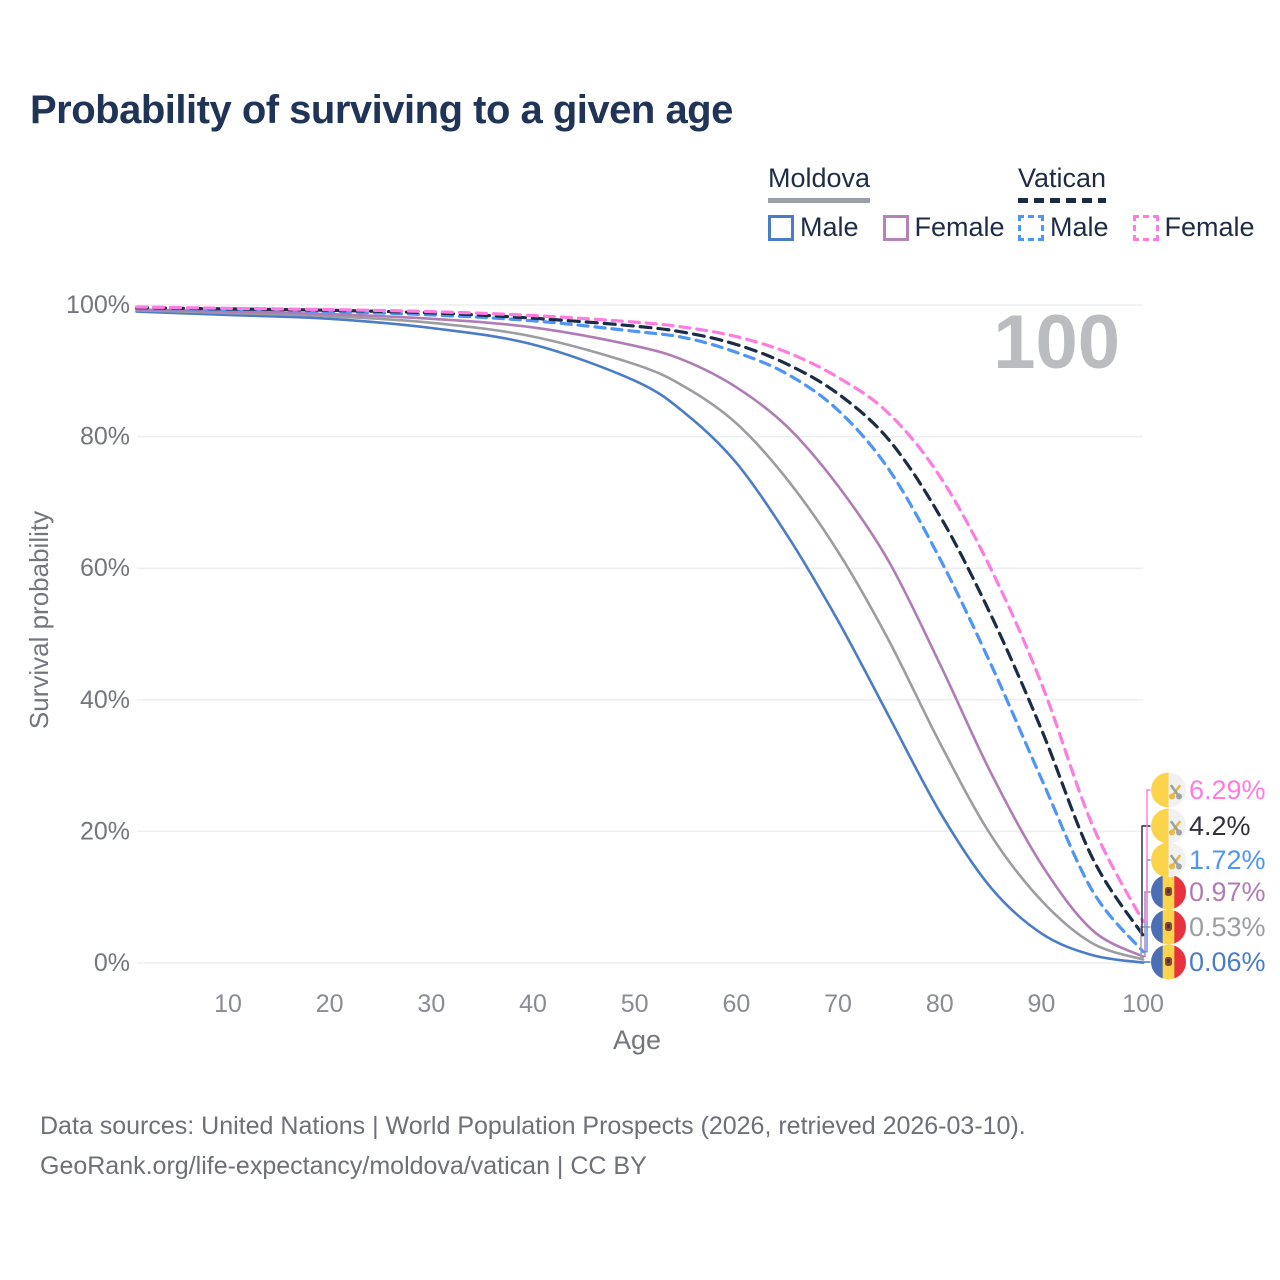 The height and width of the screenshot is (1280, 1280). Describe the element at coordinates (1145, 943) in the screenshot. I see `leader-line-moldova` at that location.